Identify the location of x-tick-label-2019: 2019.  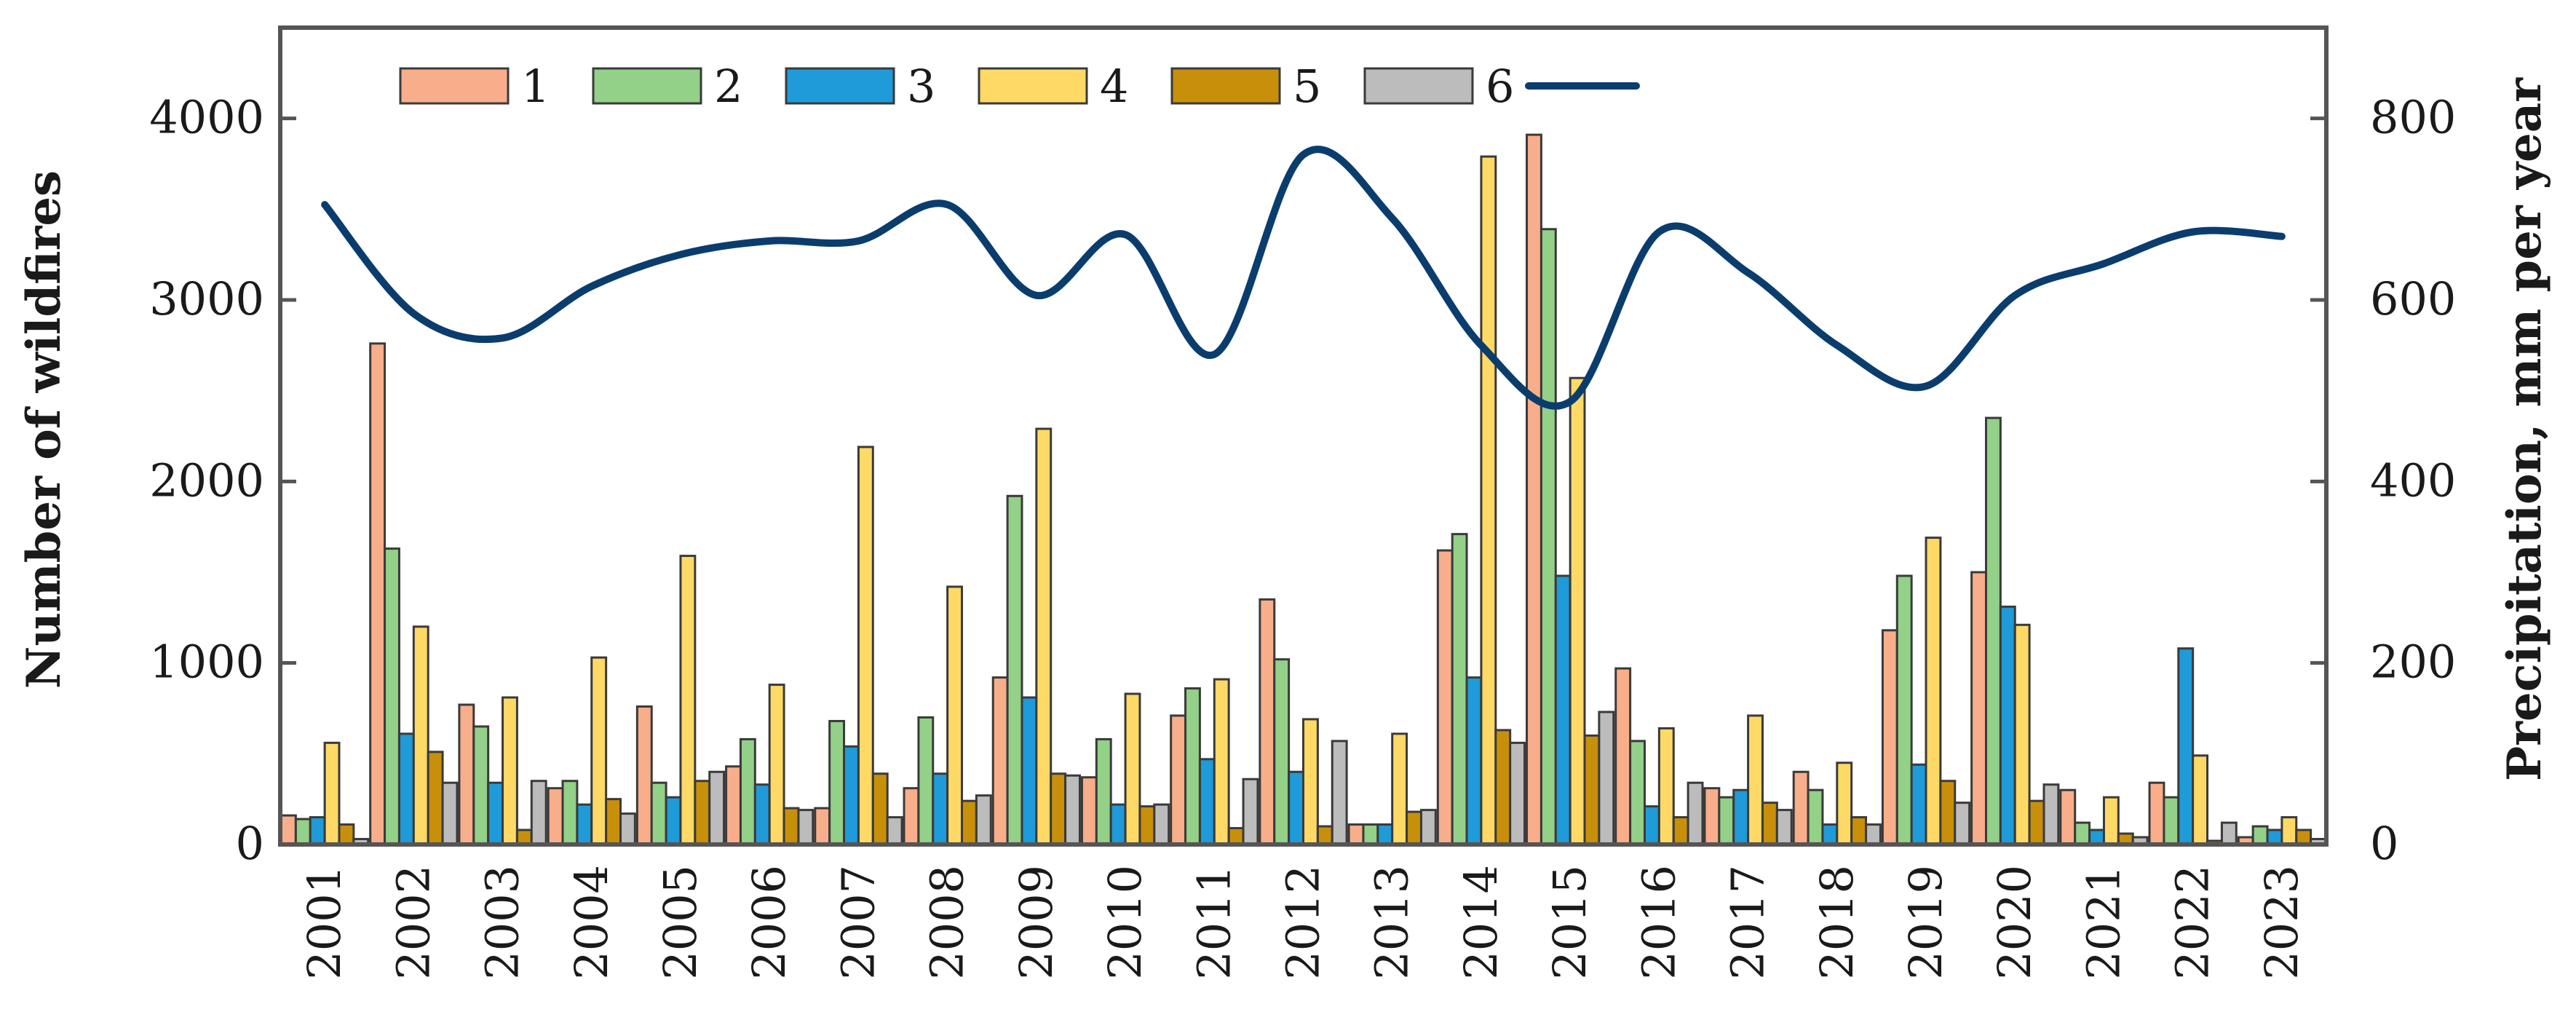
(1925, 922).